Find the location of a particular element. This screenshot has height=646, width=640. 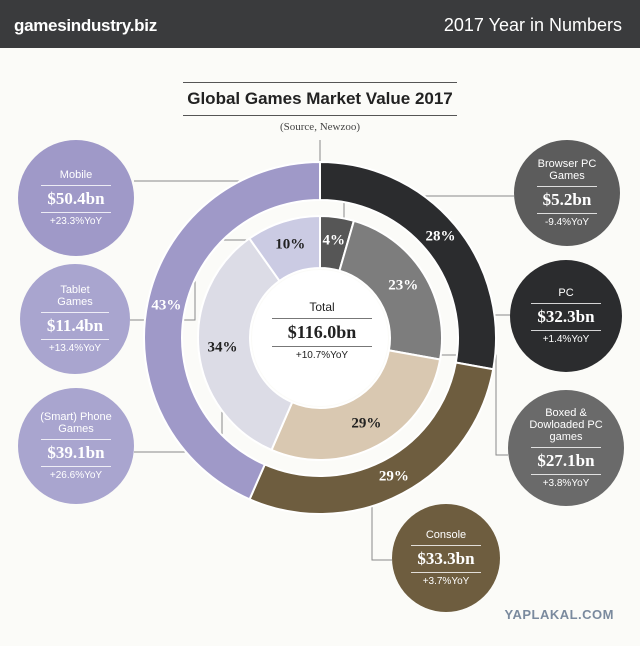

donut-center is located at coordinates (320, 338).